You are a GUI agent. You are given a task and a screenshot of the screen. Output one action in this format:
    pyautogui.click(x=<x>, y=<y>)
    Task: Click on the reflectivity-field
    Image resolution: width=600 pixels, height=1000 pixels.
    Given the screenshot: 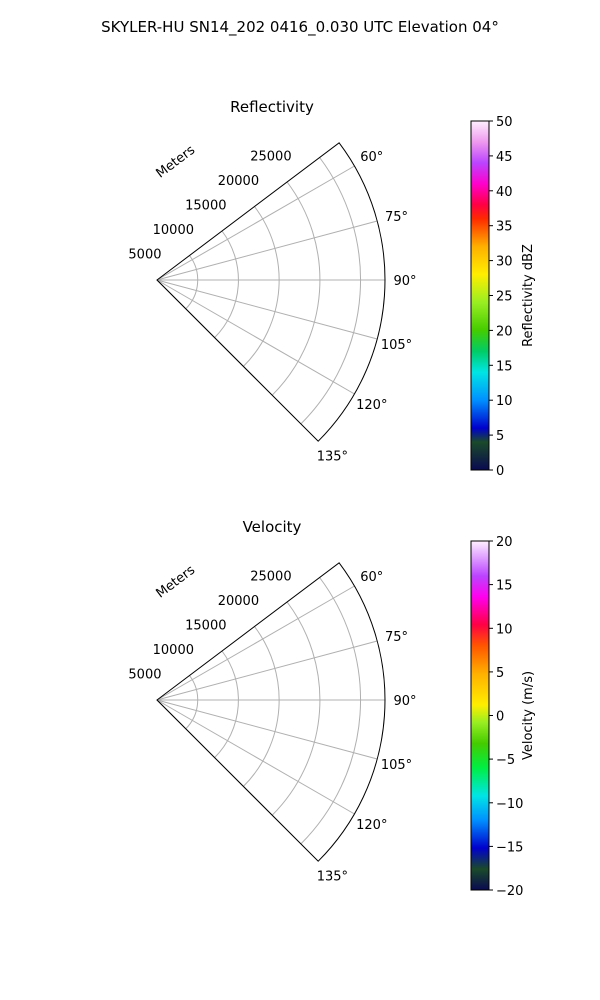 What is the action you would take?
    pyautogui.click(x=271, y=292)
    